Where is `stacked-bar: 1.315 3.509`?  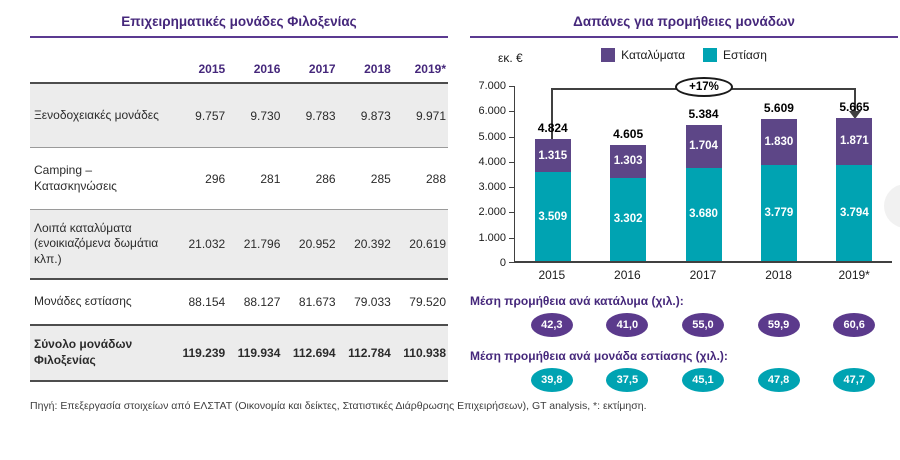 stacked-bar: 1.315 3.509 is located at coordinates (552, 200).